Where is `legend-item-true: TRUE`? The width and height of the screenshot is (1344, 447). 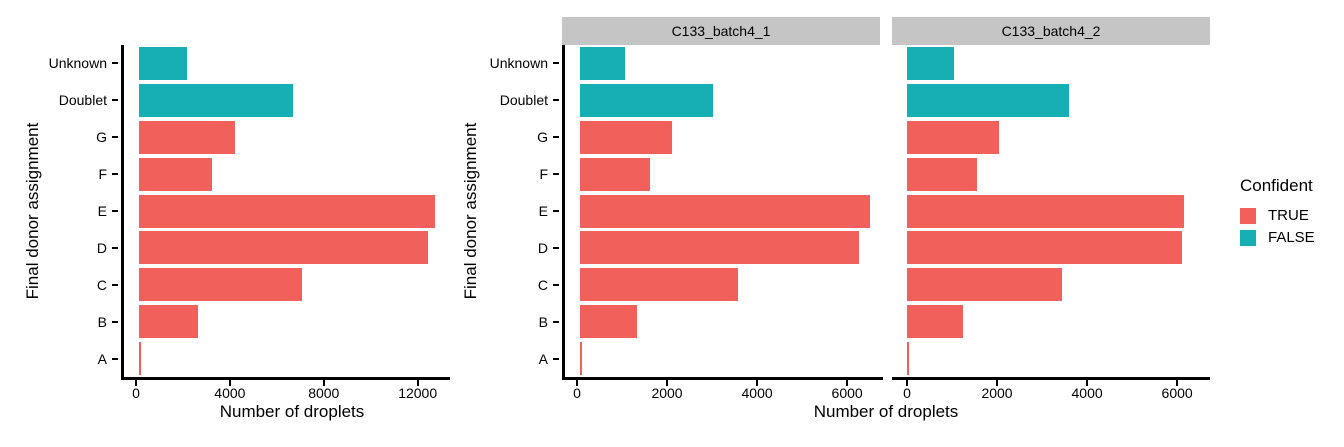 legend-item-true: TRUE is located at coordinates (1277, 215).